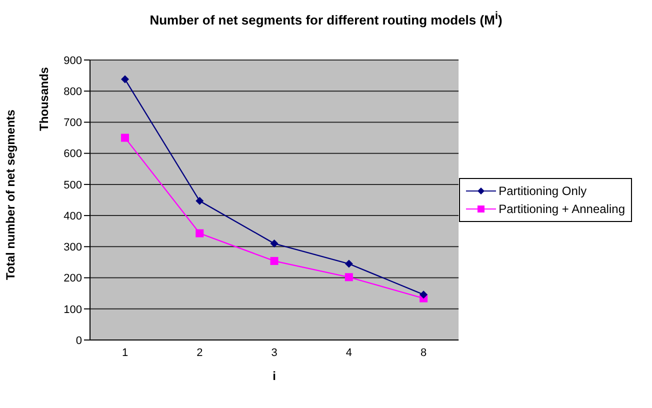  Describe the element at coordinates (274, 352) in the screenshot. I see `x-tick-label: 3` at that location.